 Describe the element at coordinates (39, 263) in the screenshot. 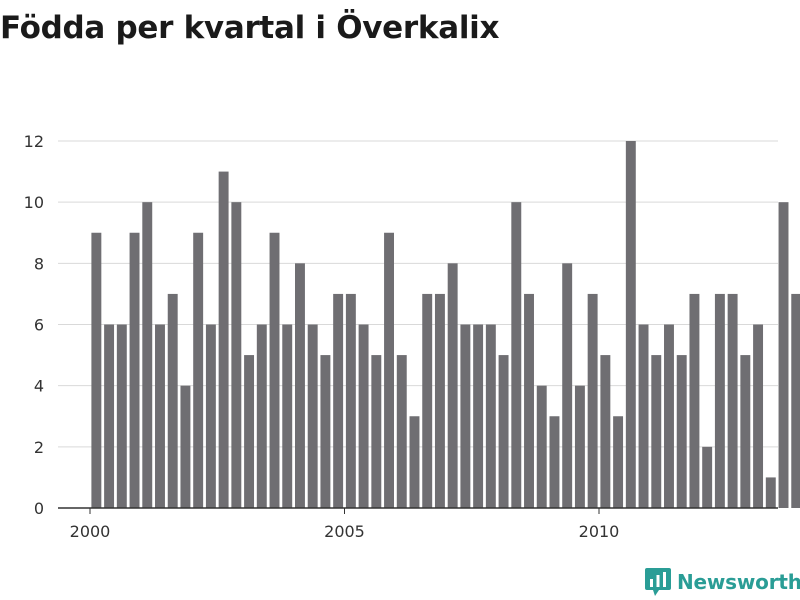

I see `y-tick-label: 8` at that location.